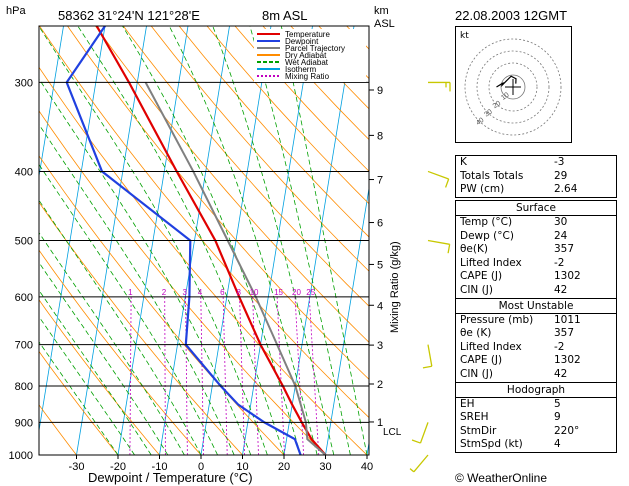 The width and height of the screenshot is (629, 486). I want to click on legend-label: Temperature, so click(307, 34).